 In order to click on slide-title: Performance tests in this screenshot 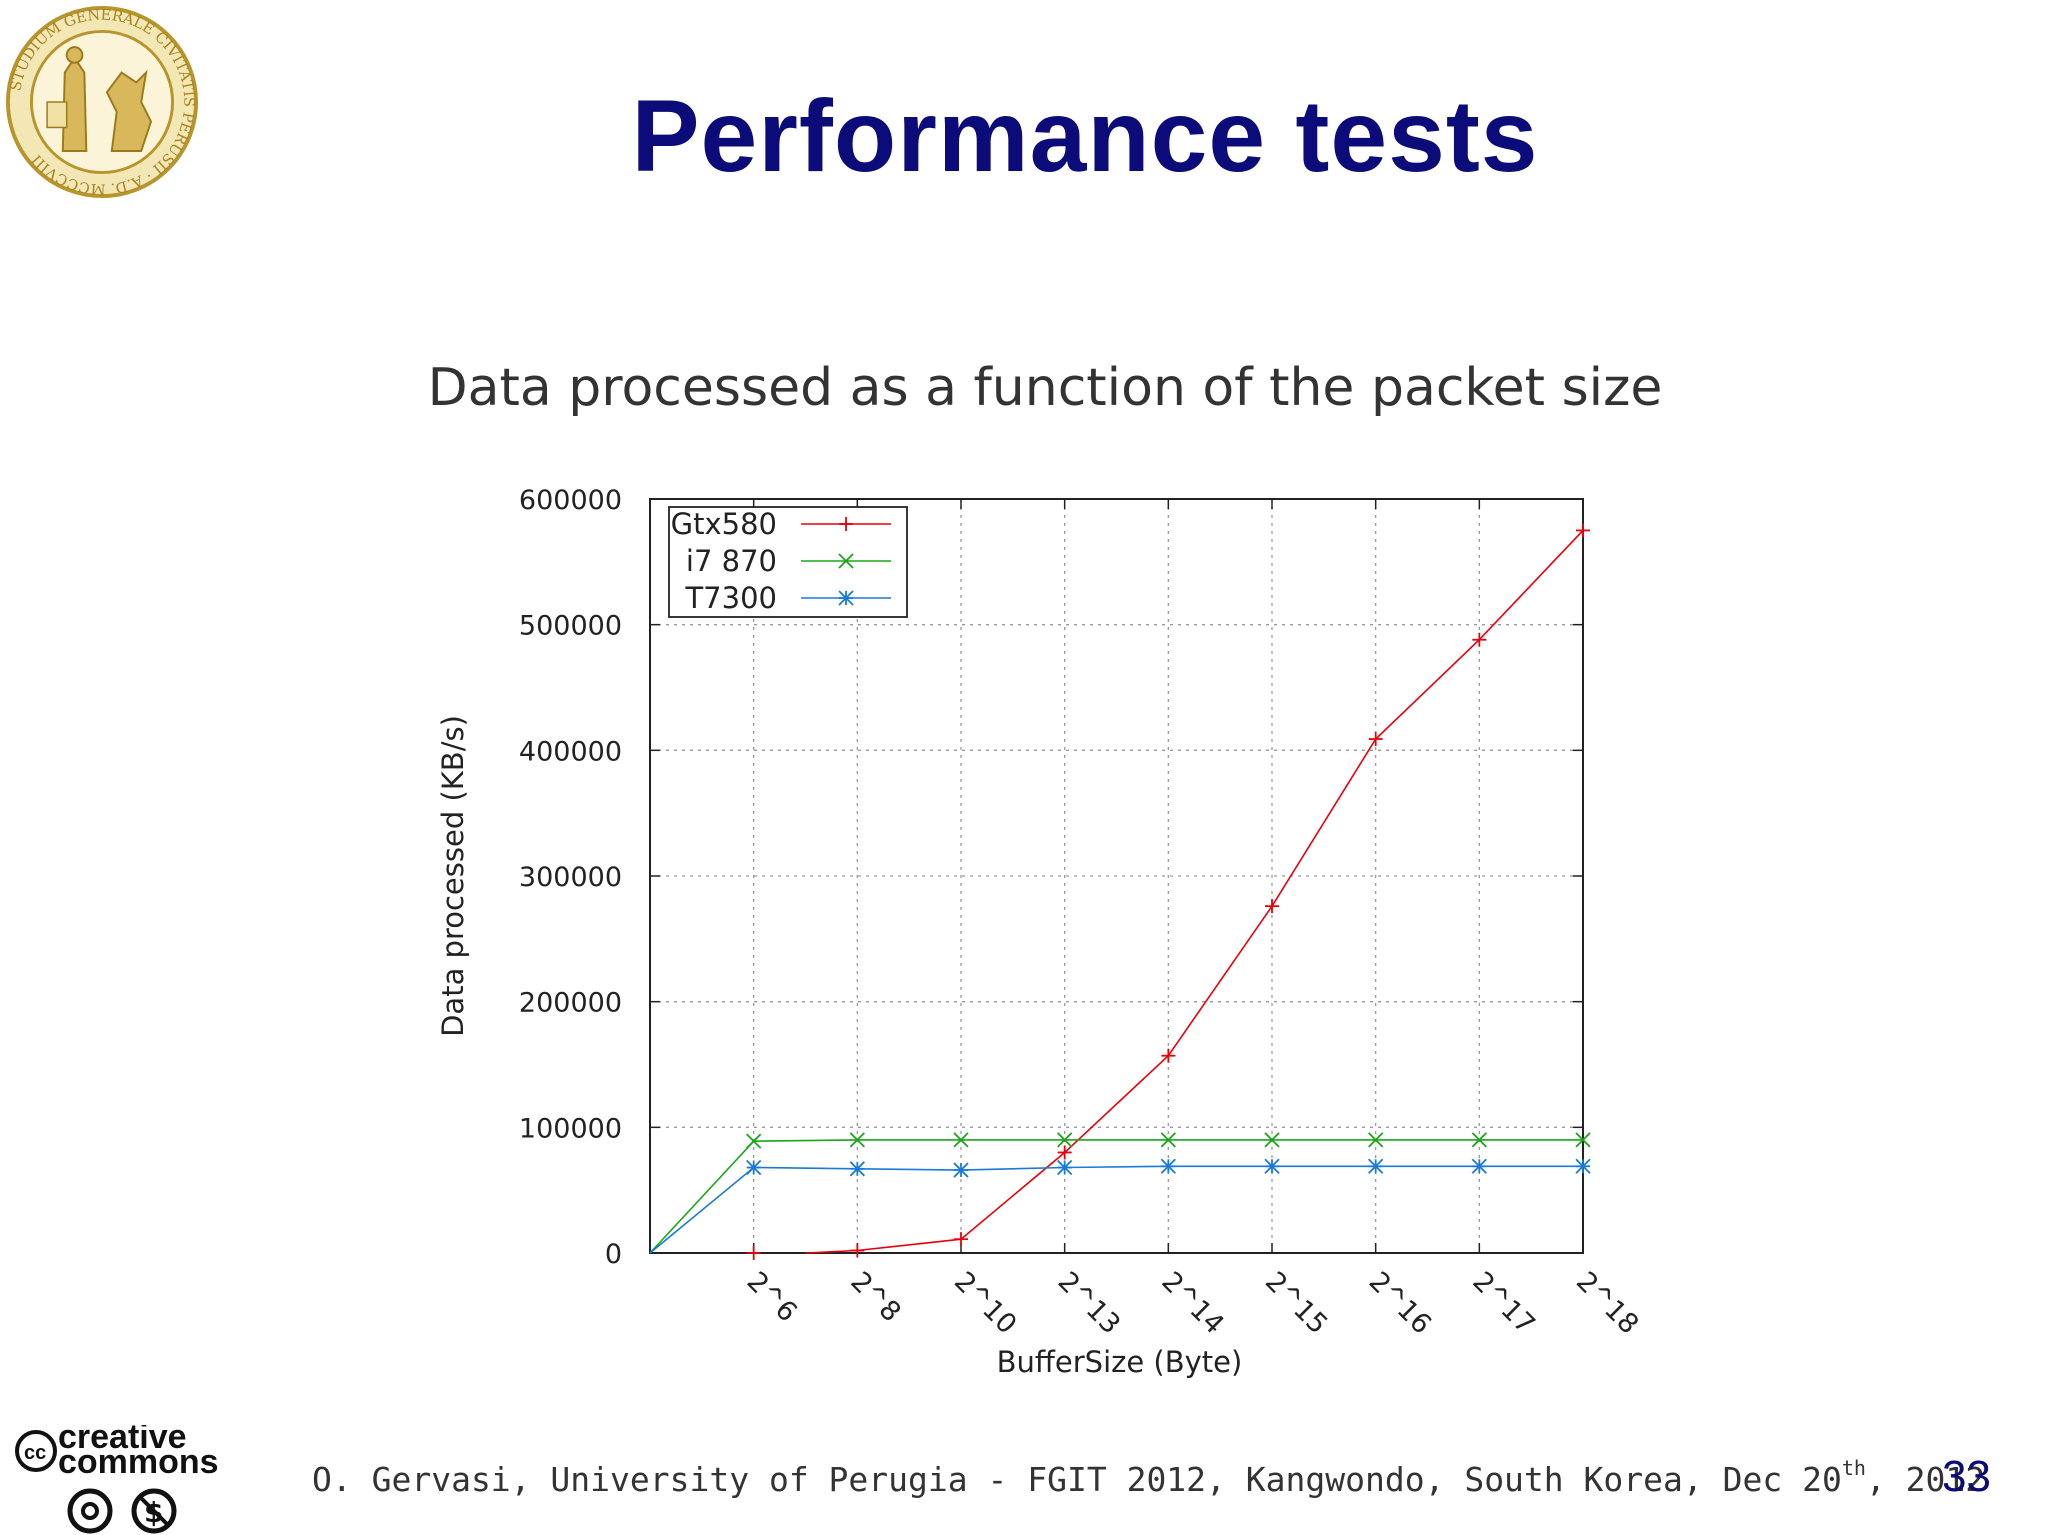, I will do `click(1085, 136)`.